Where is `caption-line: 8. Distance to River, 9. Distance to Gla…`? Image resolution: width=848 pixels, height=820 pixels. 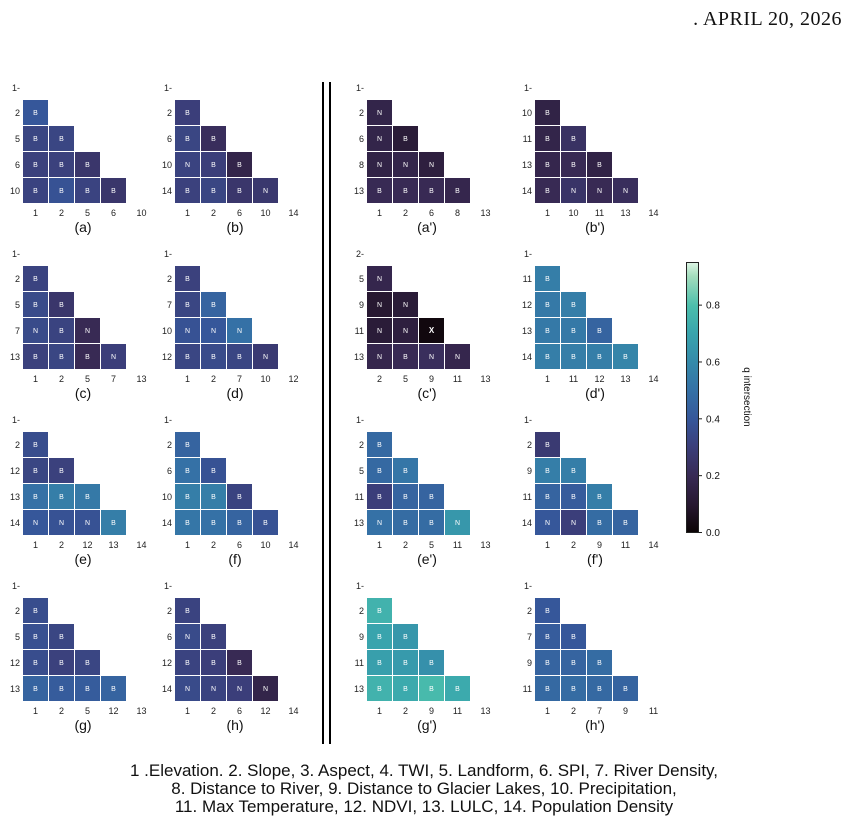 caption-line: 8. Distance to River, 9. Distance to Gla… is located at coordinates (424, 788).